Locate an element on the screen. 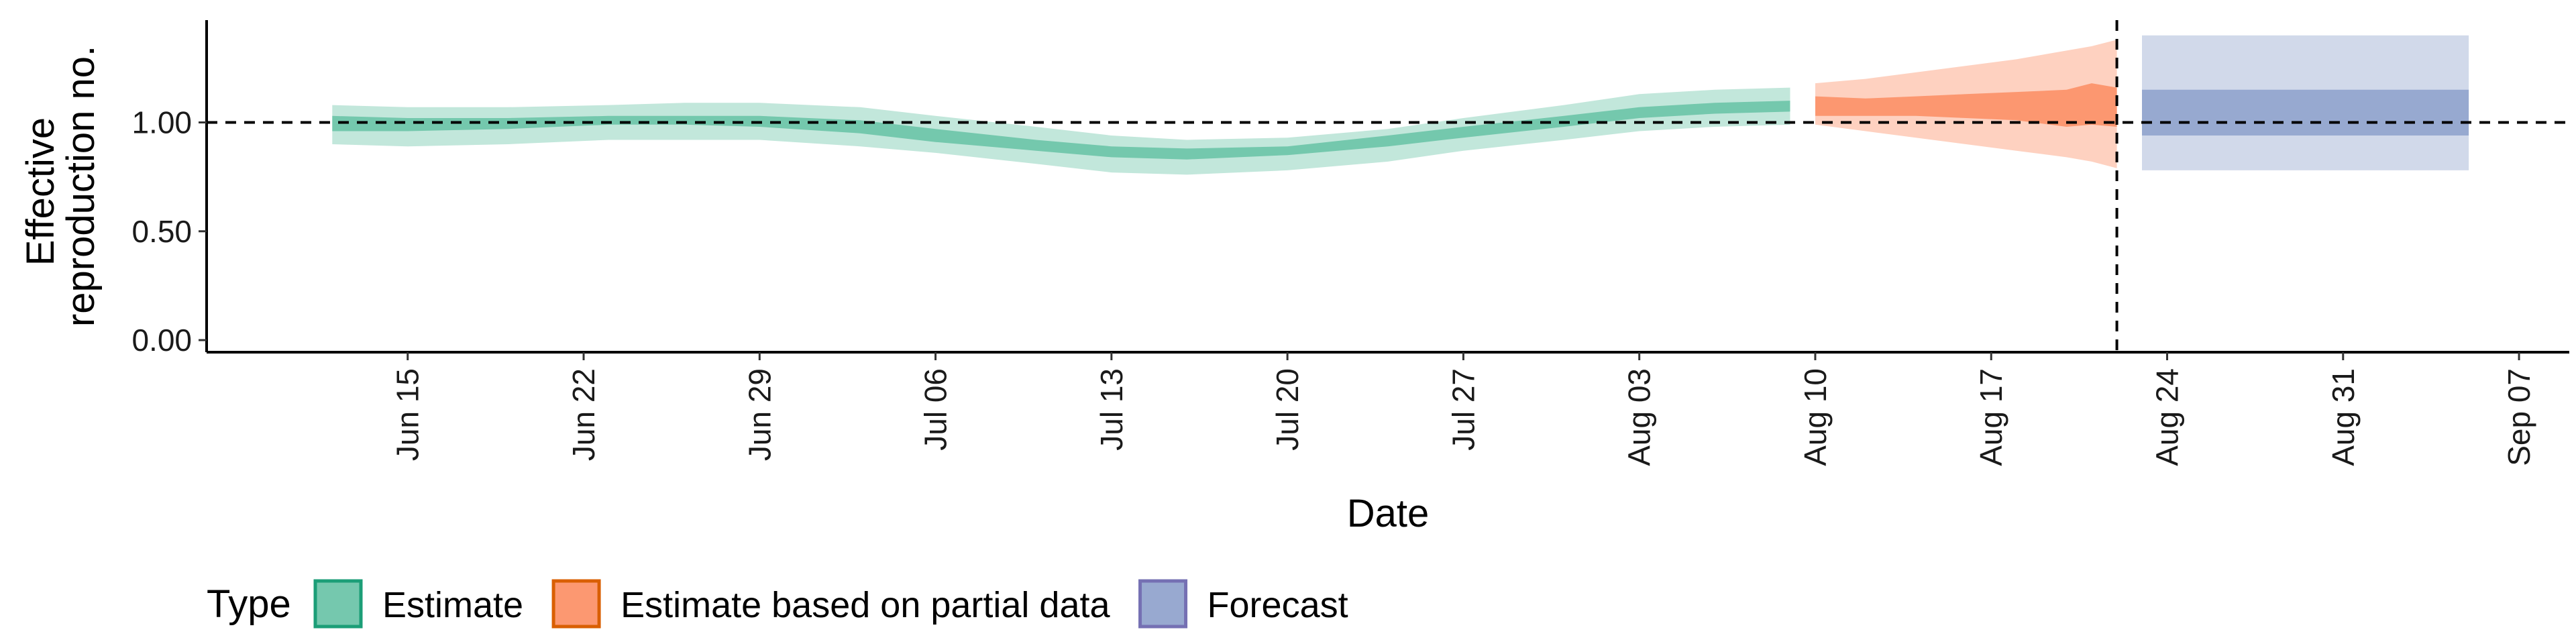 The width and height of the screenshot is (2576, 644). y-axis-title: Effective reproduction no. is located at coordinates (61, 186).